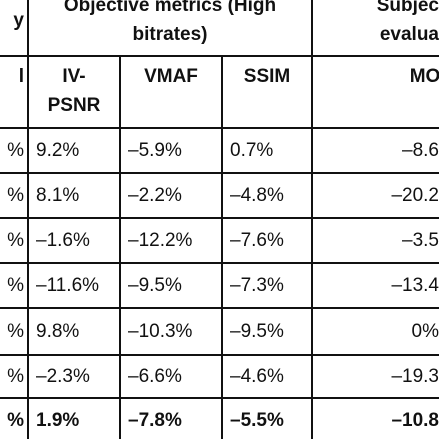  Describe the element at coordinates (68, 285) in the screenshot. I see `cell-text: –11.6%` at that location.